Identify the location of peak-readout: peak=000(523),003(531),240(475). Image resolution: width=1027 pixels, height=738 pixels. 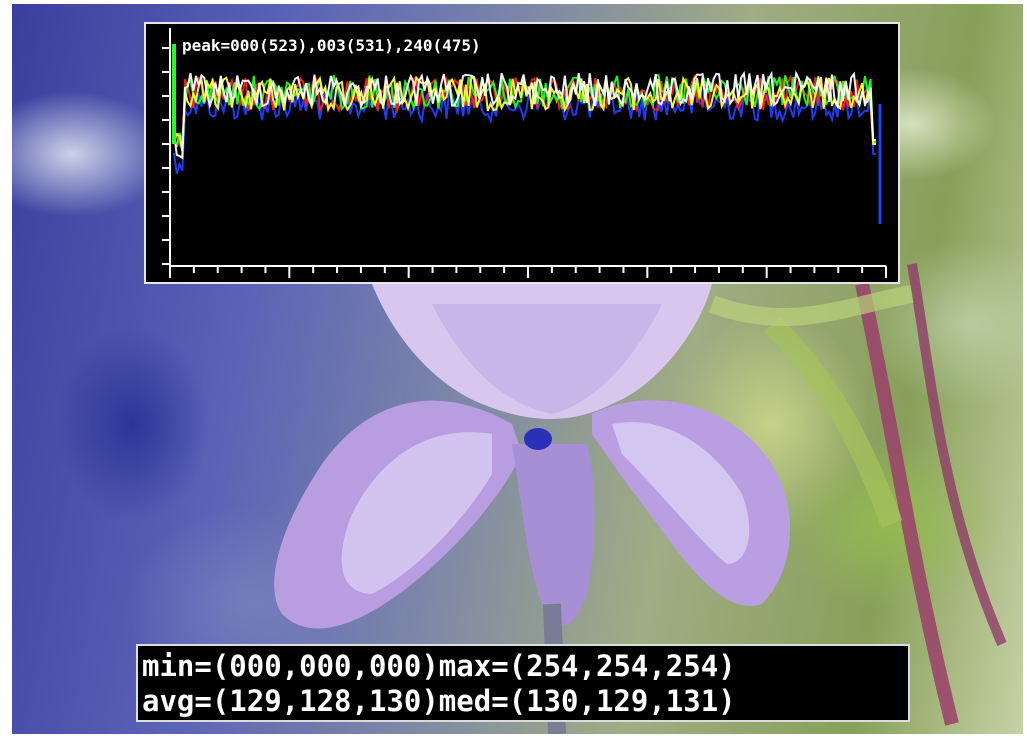
(331, 45).